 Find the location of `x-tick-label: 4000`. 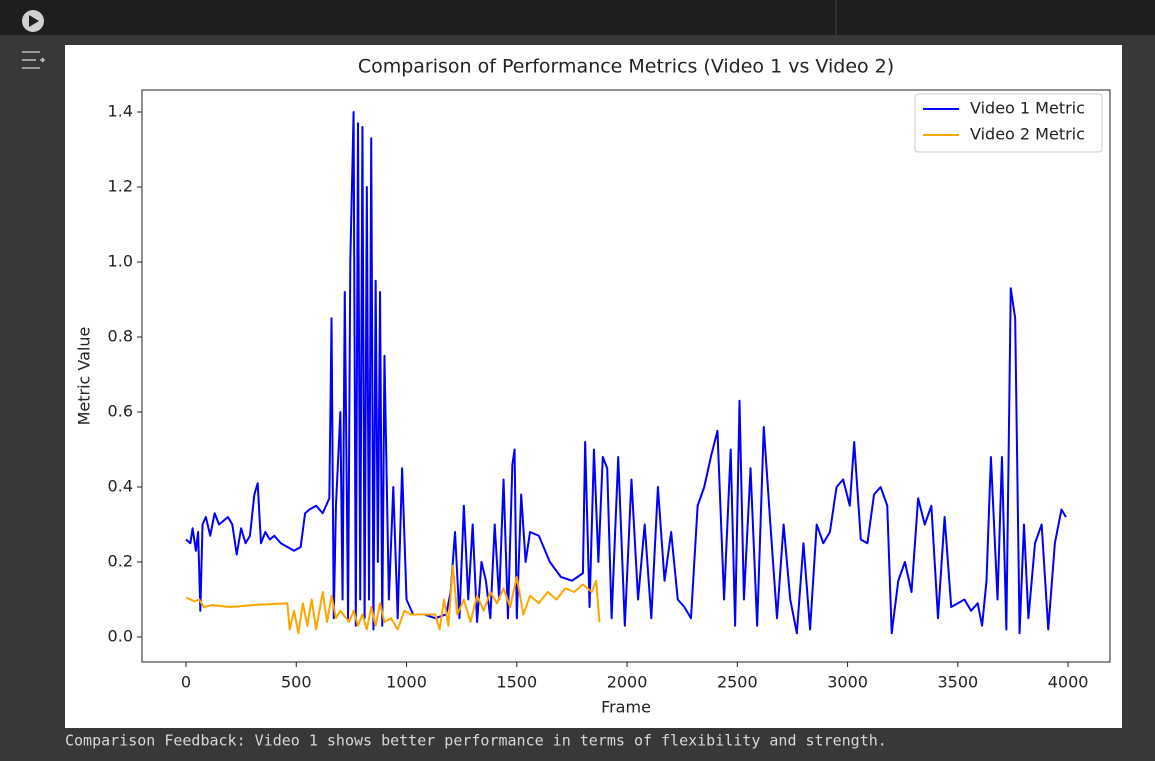

x-tick-label: 4000 is located at coordinates (1068, 682).